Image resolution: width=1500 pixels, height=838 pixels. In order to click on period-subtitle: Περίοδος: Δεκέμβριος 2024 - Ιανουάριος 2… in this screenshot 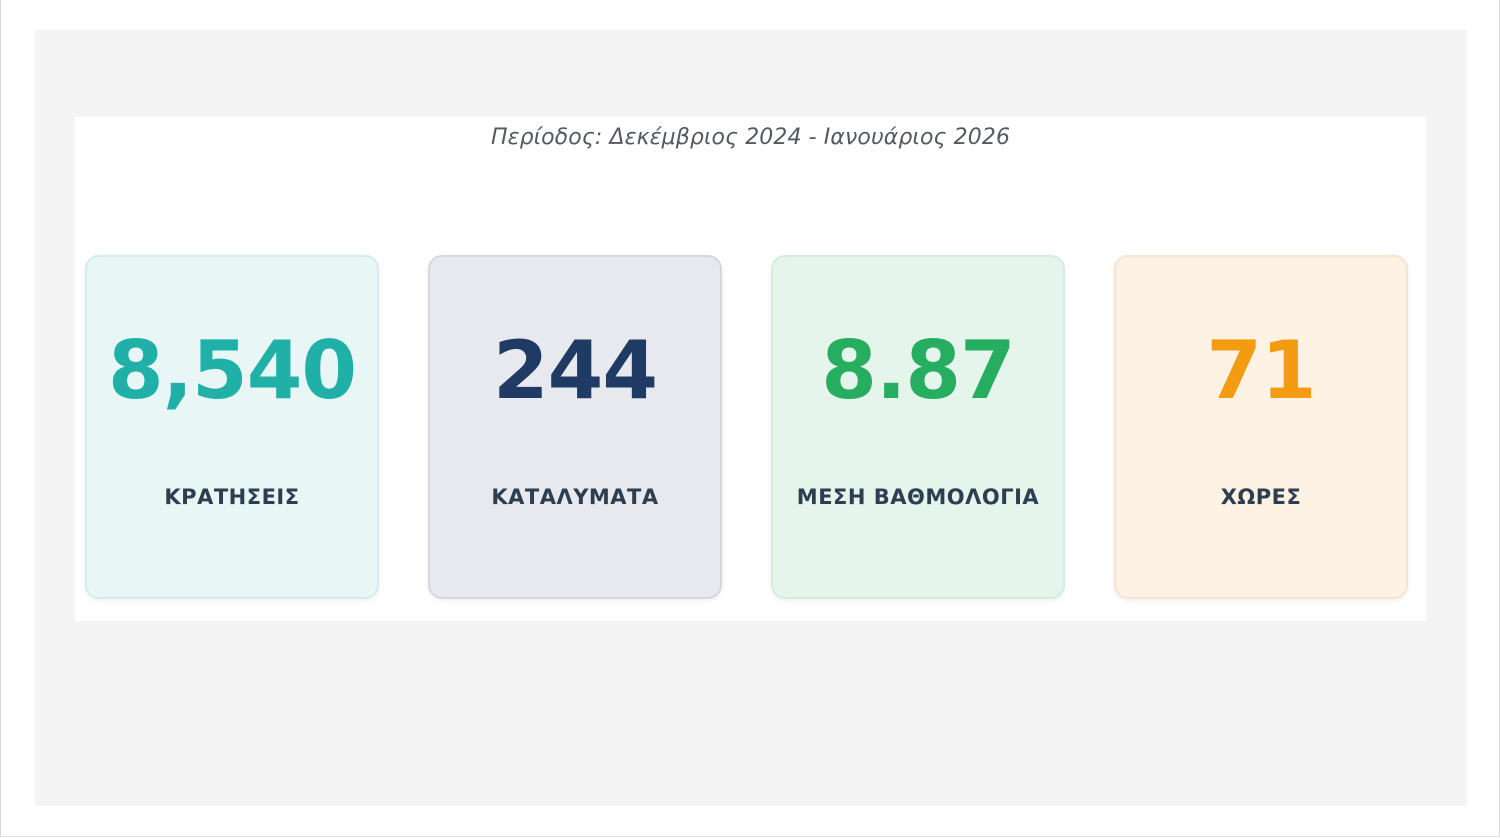, I will do `click(750, 137)`.